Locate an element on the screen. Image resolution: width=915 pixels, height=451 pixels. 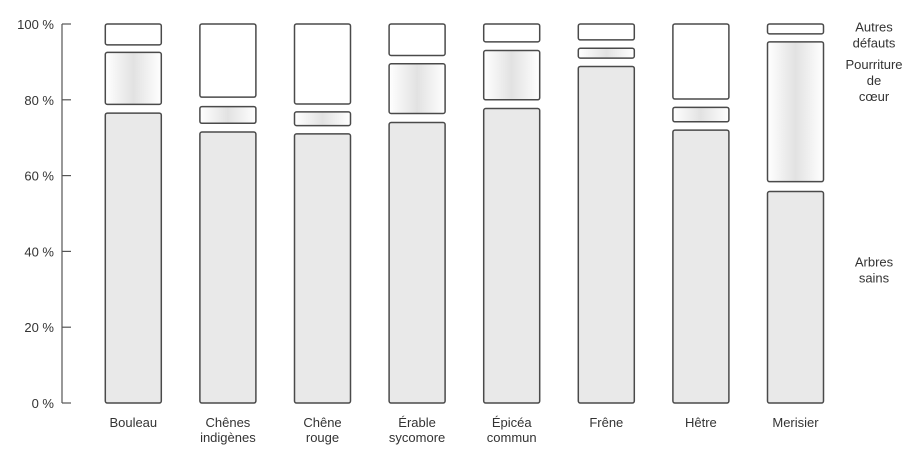
x-tick-label-line: Érable is located at coordinates (417, 422).